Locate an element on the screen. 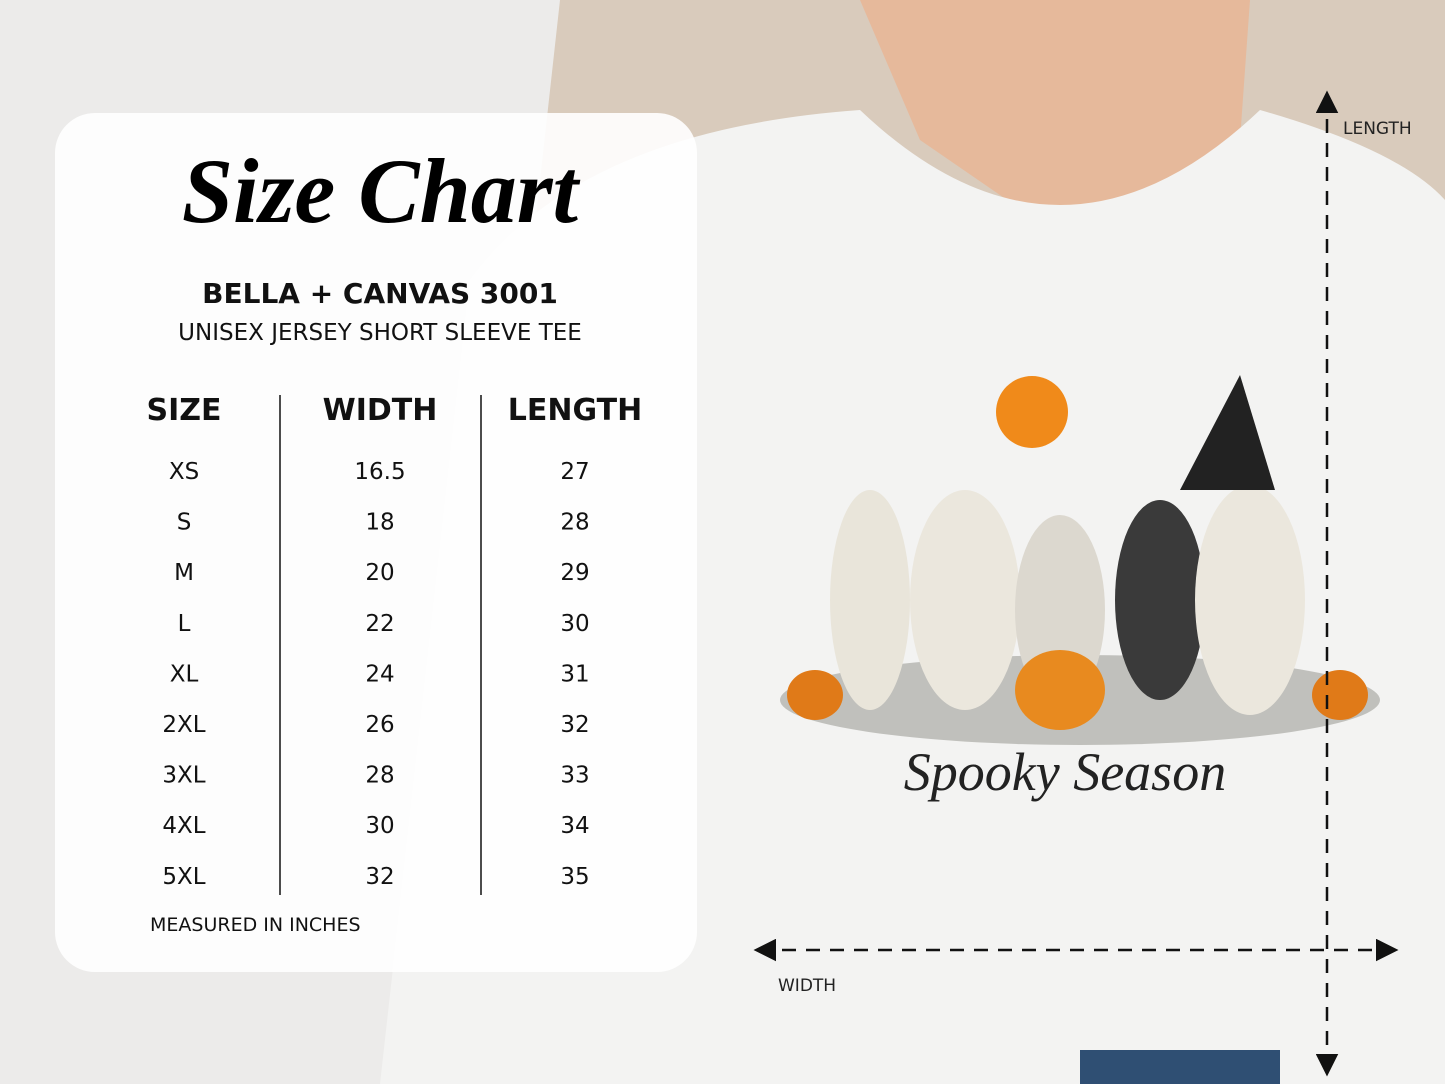  table-cell: 26 is located at coordinates (379, 725).